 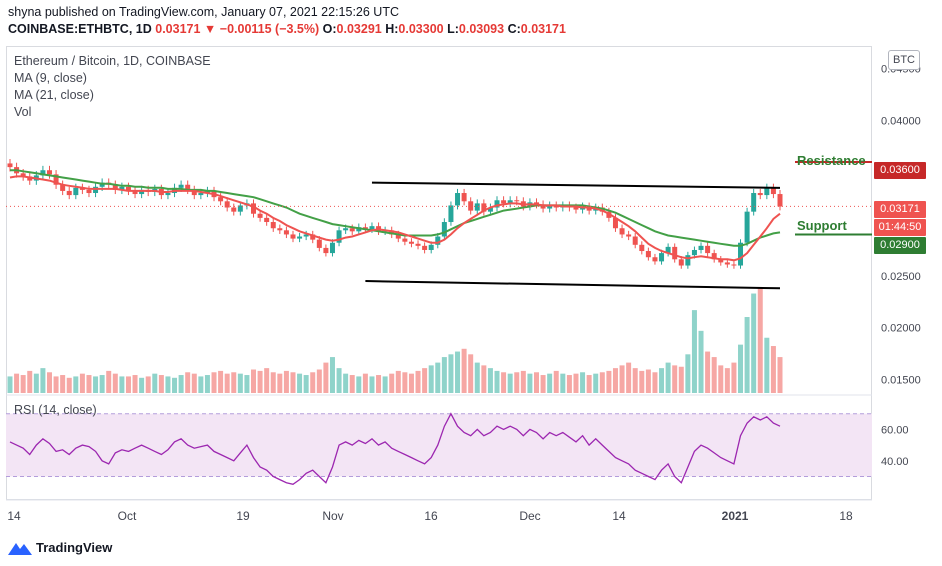 I want to click on time-axis-label: Dec, so click(x=529, y=516).